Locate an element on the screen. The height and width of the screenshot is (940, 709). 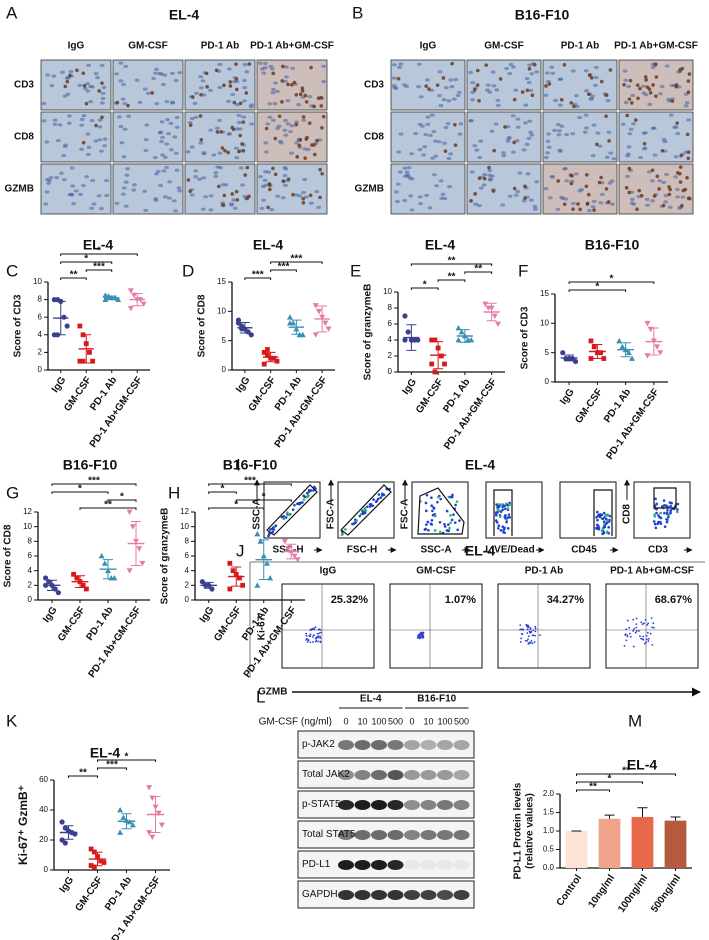
x-tick-label: 10ng/ml is located at coordinates (601, 891).